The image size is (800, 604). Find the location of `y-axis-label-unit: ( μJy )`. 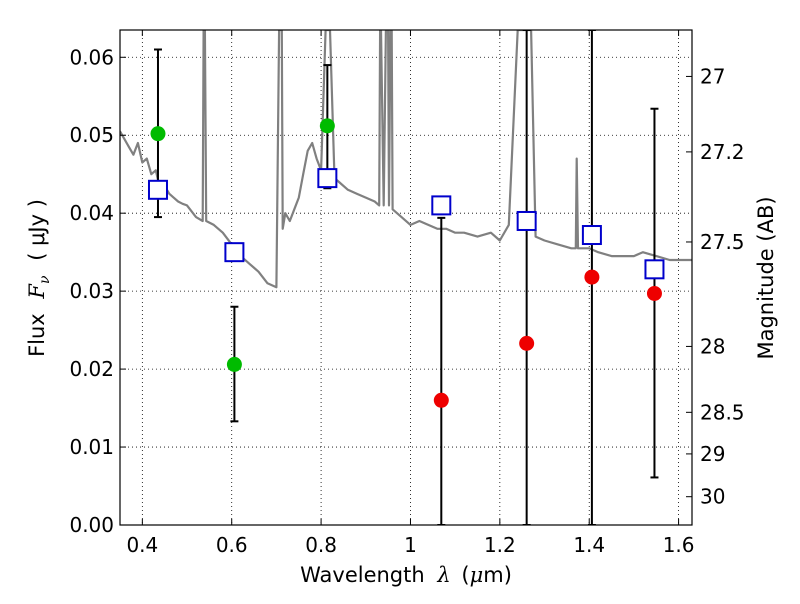

y-axis-label-unit: ( μJy ) is located at coordinates (37, 230).